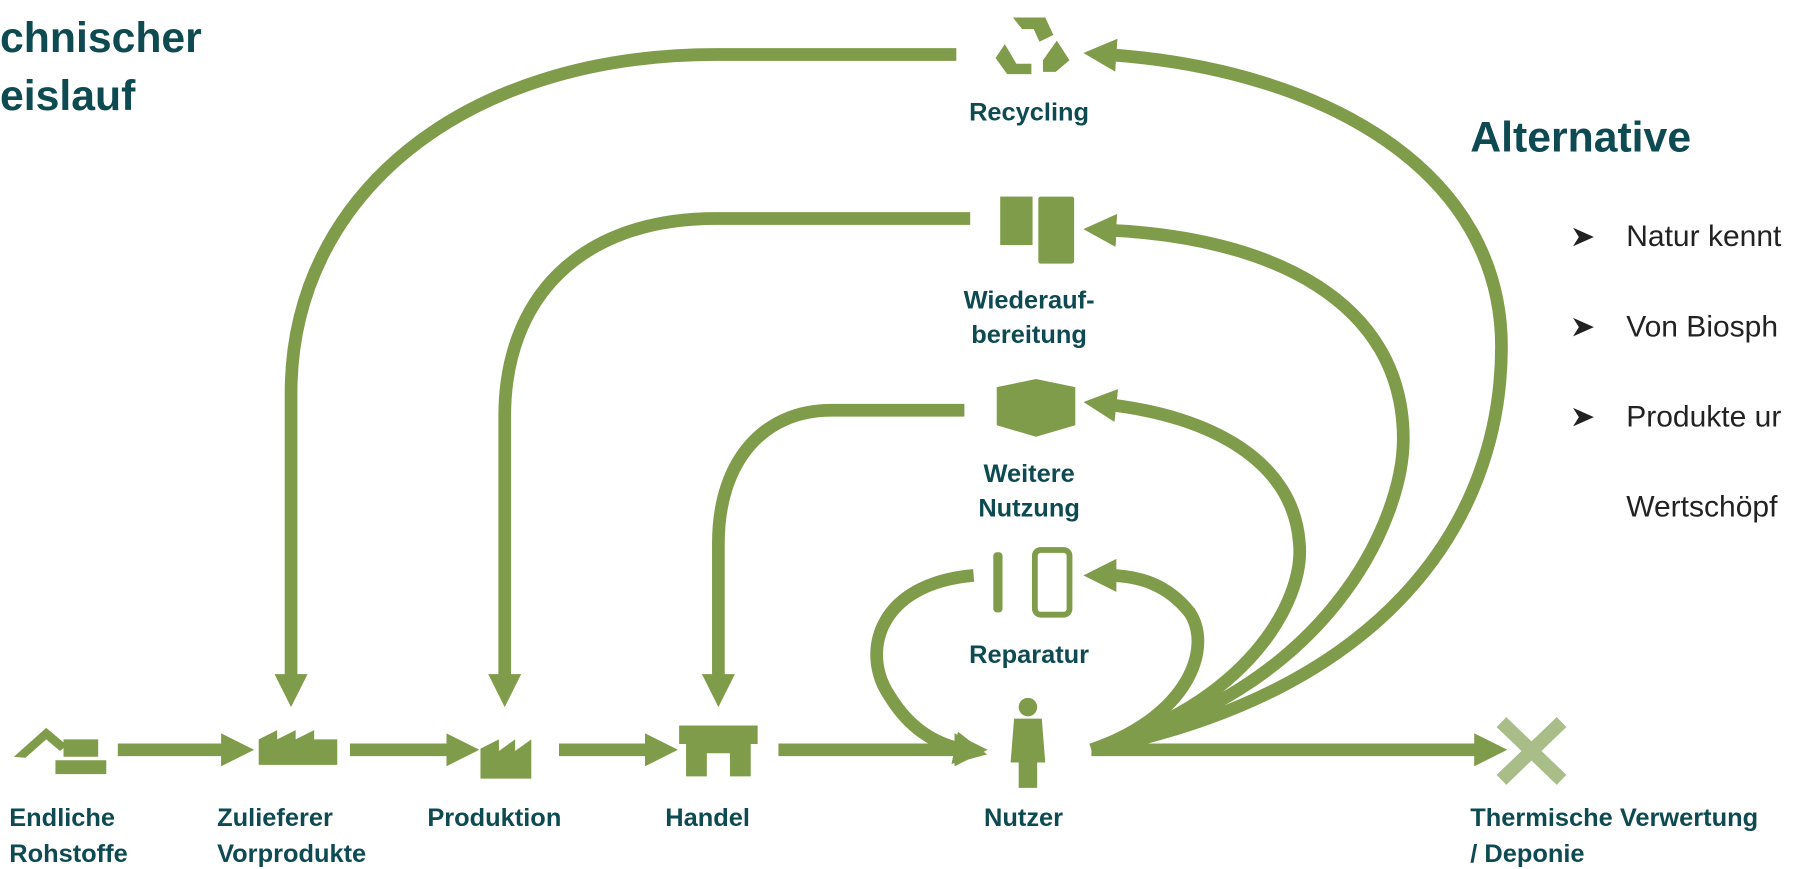 Image resolution: width=1811 pixels, height=869 pixels. What do you see at coordinates (998, 582) in the screenshot?
I see `wrench-icon` at bounding box center [998, 582].